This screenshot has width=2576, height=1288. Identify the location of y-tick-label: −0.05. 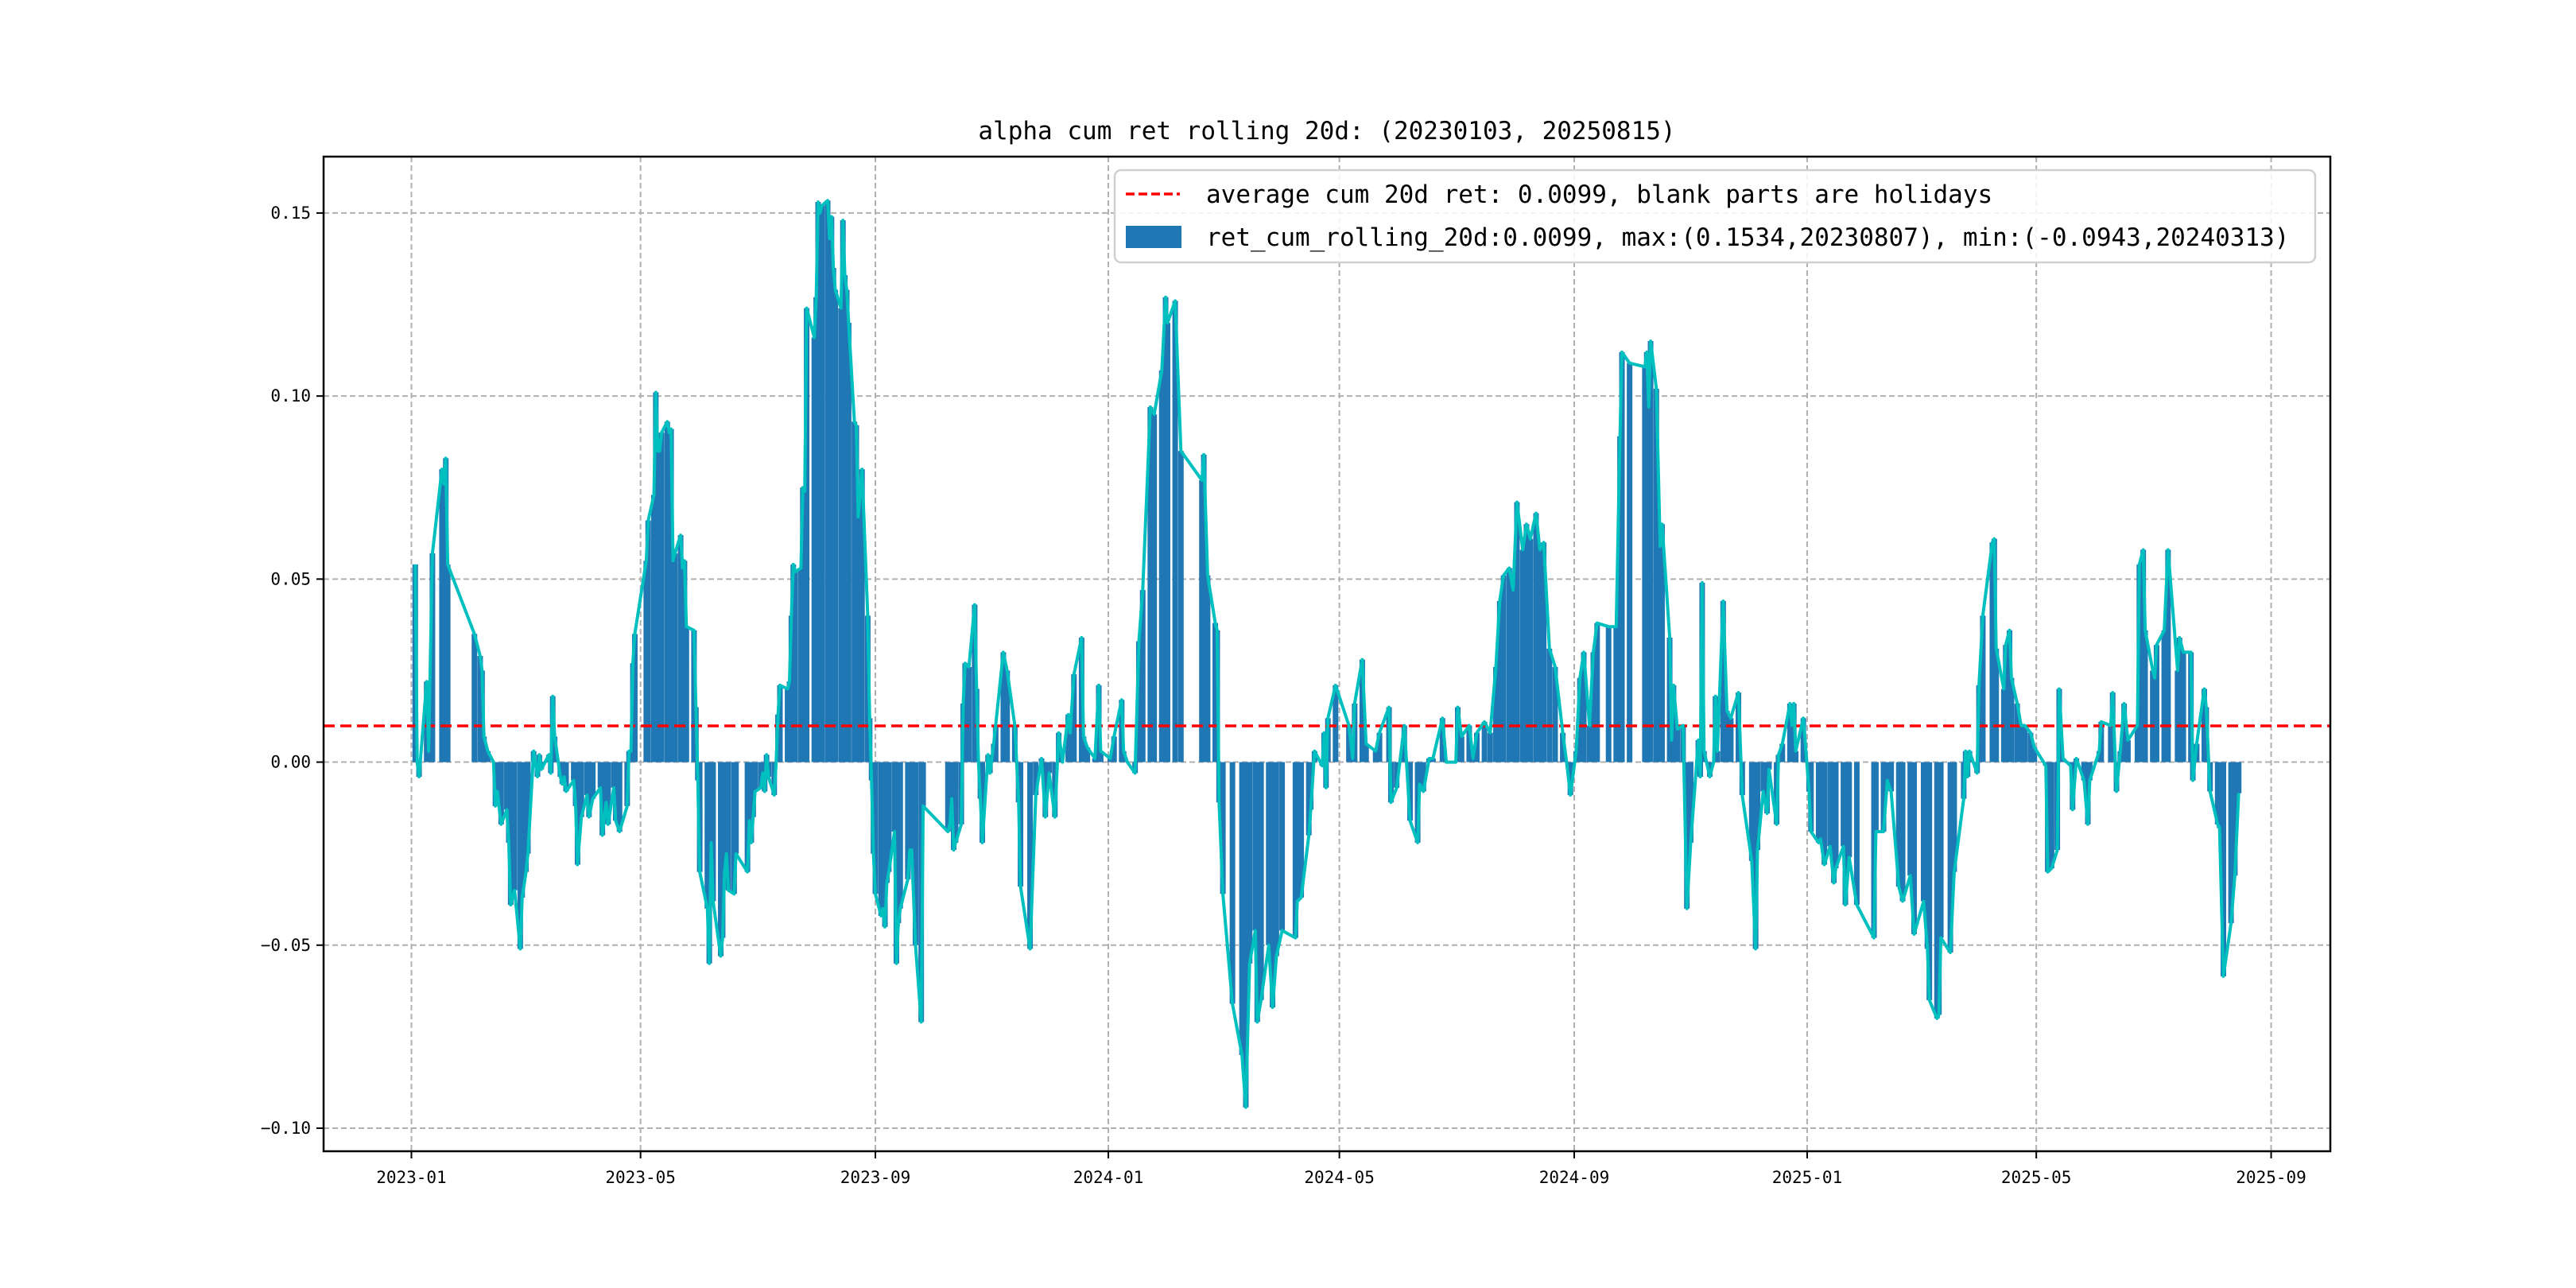
(286, 946).